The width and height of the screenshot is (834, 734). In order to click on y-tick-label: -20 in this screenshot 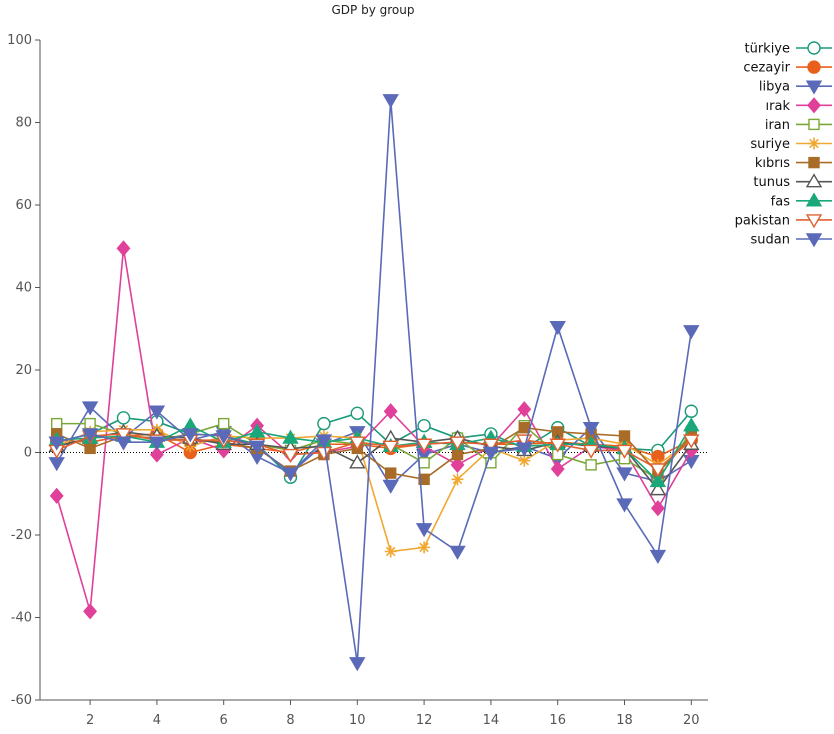, I will do `click(21, 535)`.